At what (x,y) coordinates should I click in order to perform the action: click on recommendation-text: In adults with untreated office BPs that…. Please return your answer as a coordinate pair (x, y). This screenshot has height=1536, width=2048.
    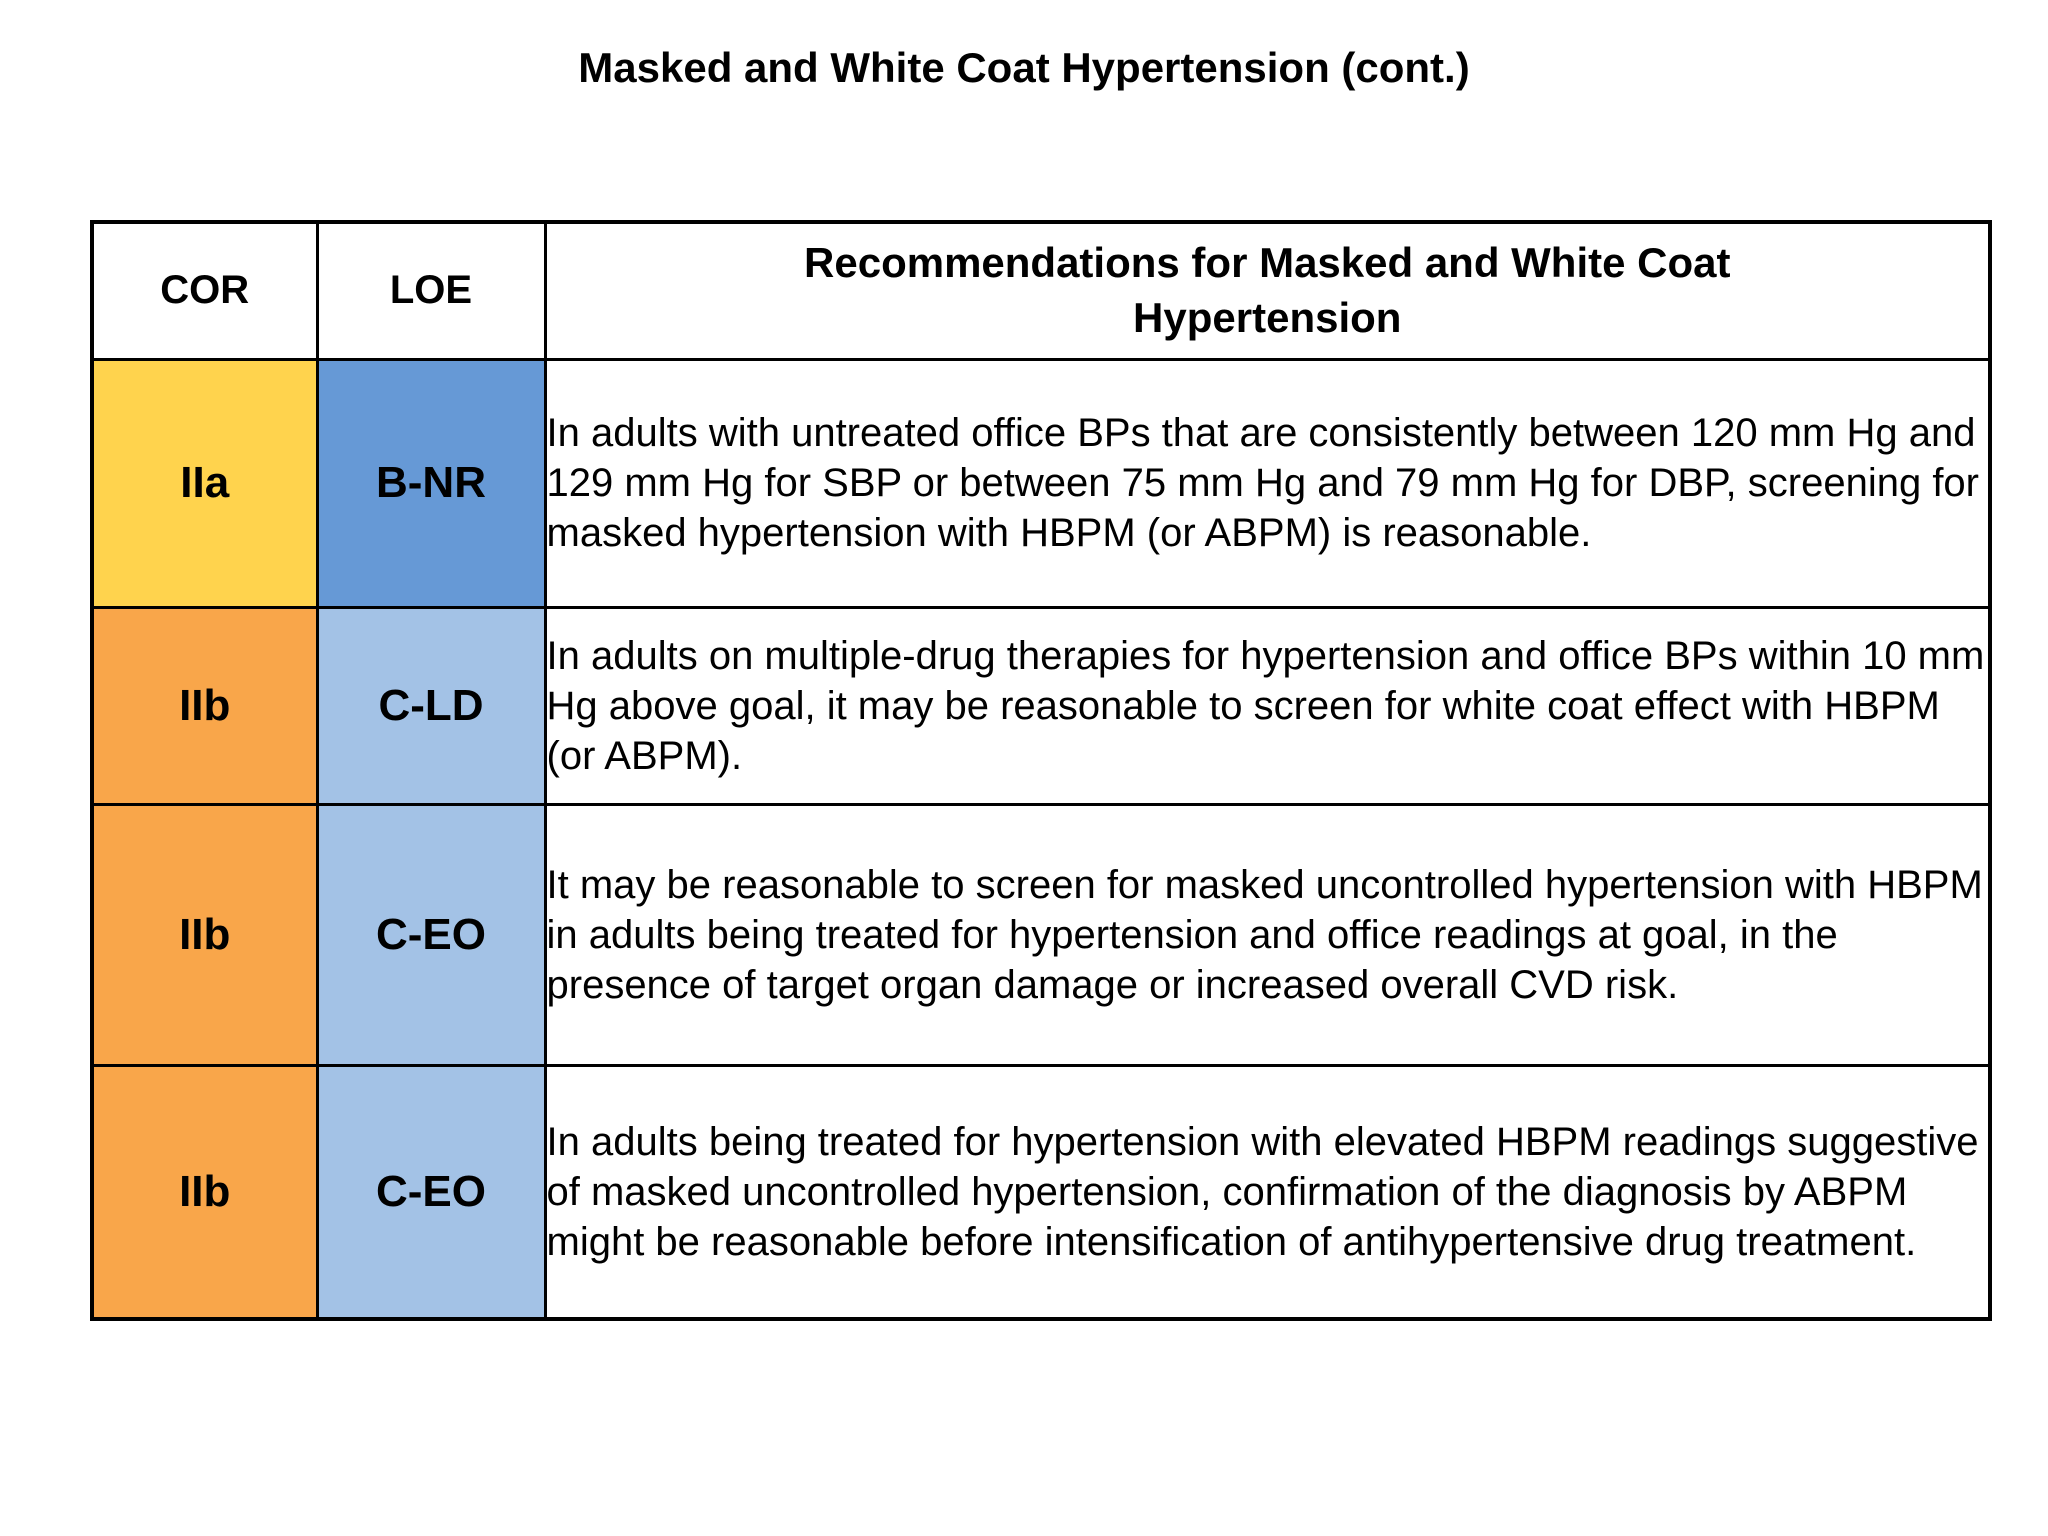
    Looking at the image, I should click on (1267, 483).